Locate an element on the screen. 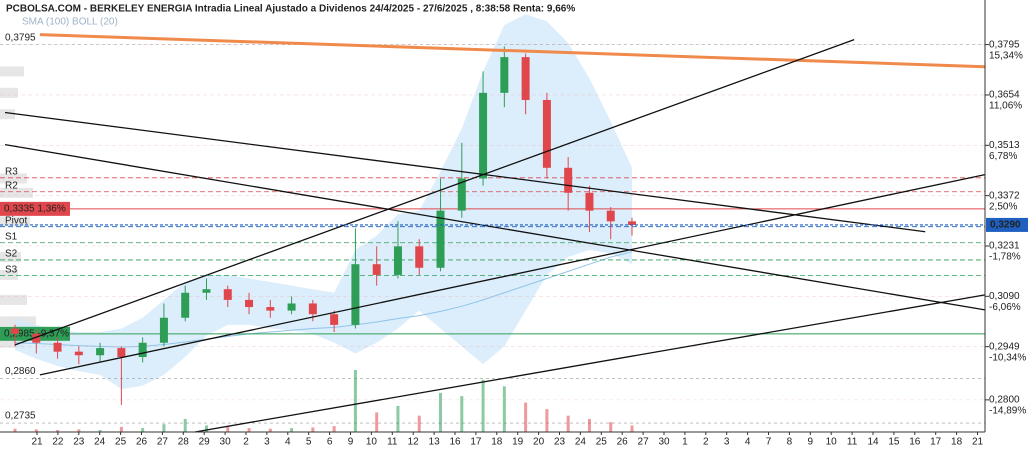 Image resolution: width=1035 pixels, height=452 pixels. x-tick-label: 1 is located at coordinates (685, 442).